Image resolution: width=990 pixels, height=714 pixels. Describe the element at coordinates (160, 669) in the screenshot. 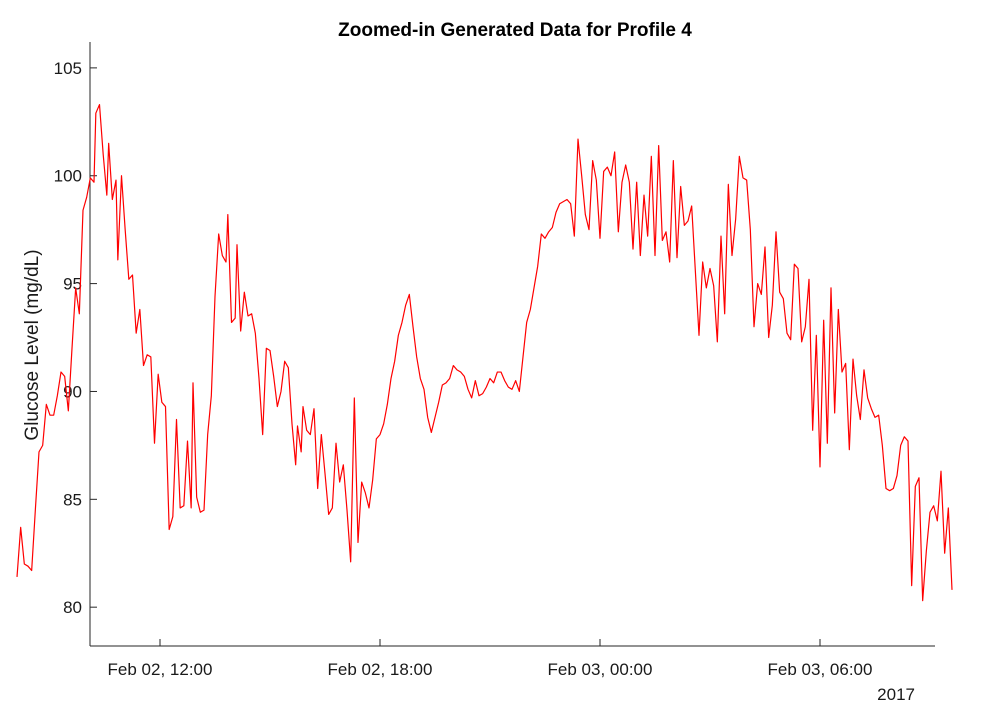

I see `x-tick-label: Feb 02, 12:00` at that location.